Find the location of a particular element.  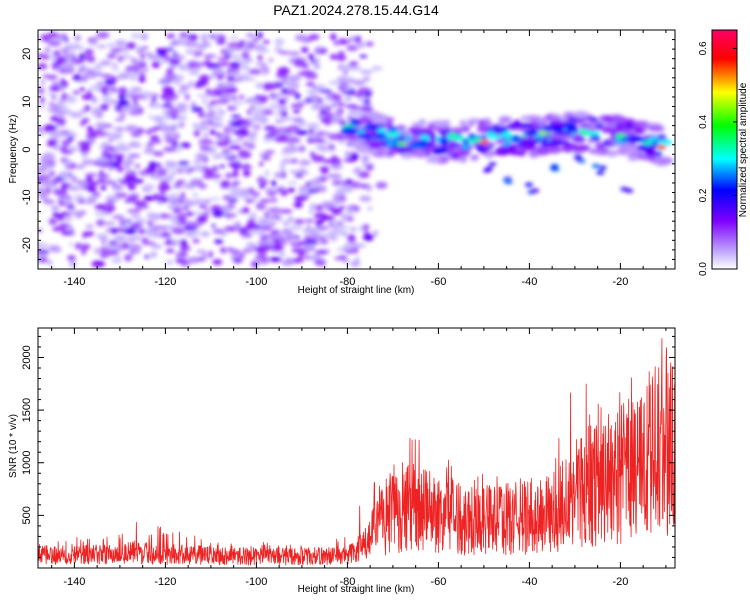

colorbar-scale is located at coordinates (724, 149).